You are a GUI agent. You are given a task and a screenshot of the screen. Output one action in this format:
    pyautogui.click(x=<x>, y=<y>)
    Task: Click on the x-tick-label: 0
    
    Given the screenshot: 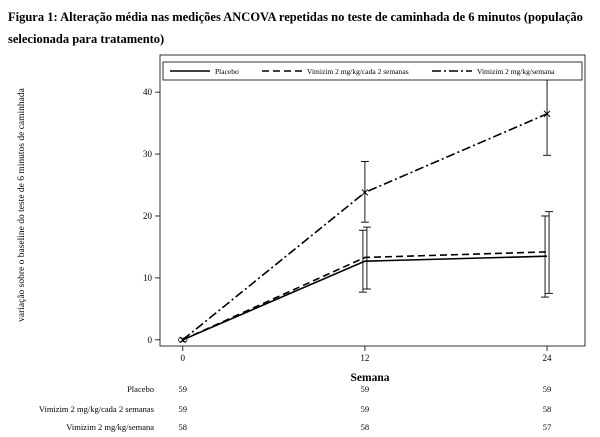 What is the action you would take?
    pyautogui.click(x=183, y=358)
    